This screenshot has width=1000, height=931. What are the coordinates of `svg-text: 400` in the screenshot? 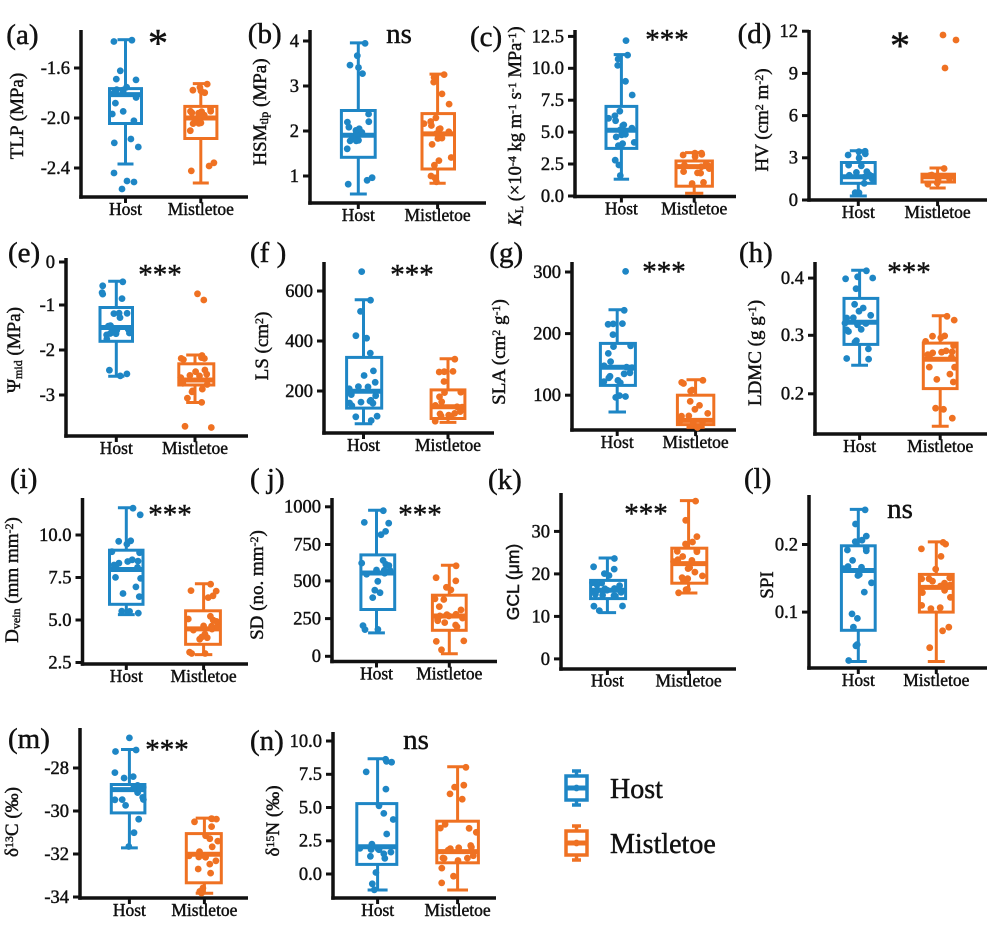 It's located at (299, 342).